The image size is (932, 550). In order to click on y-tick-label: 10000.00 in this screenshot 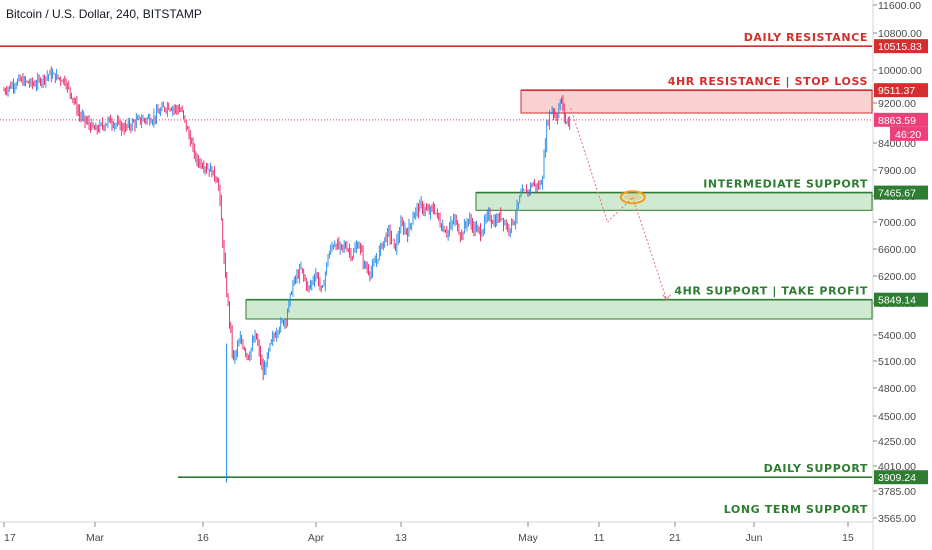, I will do `click(900, 71)`.